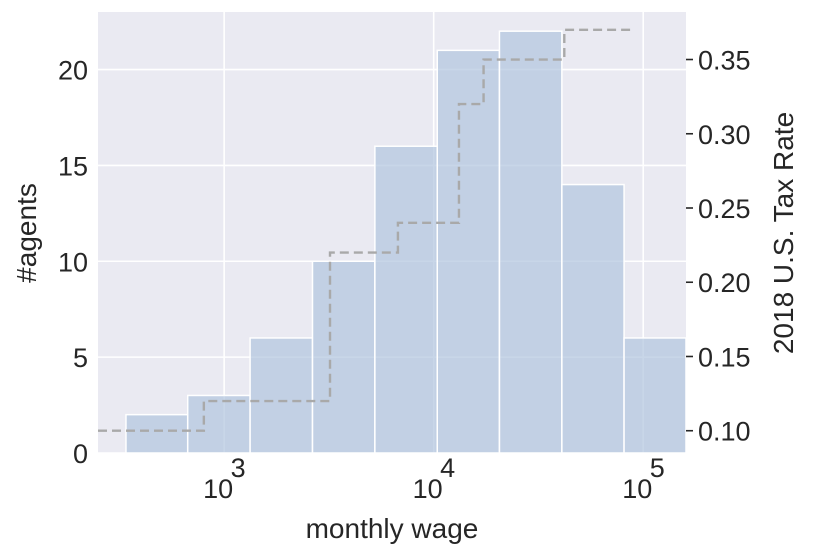 The width and height of the screenshot is (813, 556). What do you see at coordinates (447, 468) in the screenshot?
I see `x-tick-exponent: 4` at bounding box center [447, 468].